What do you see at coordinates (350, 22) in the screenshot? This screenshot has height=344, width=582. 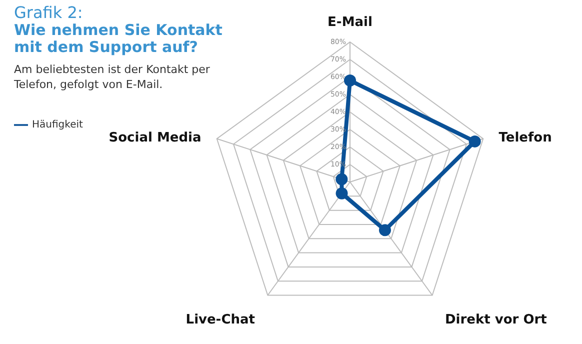 I see `spoke-label: E-Mail` at bounding box center [350, 22].